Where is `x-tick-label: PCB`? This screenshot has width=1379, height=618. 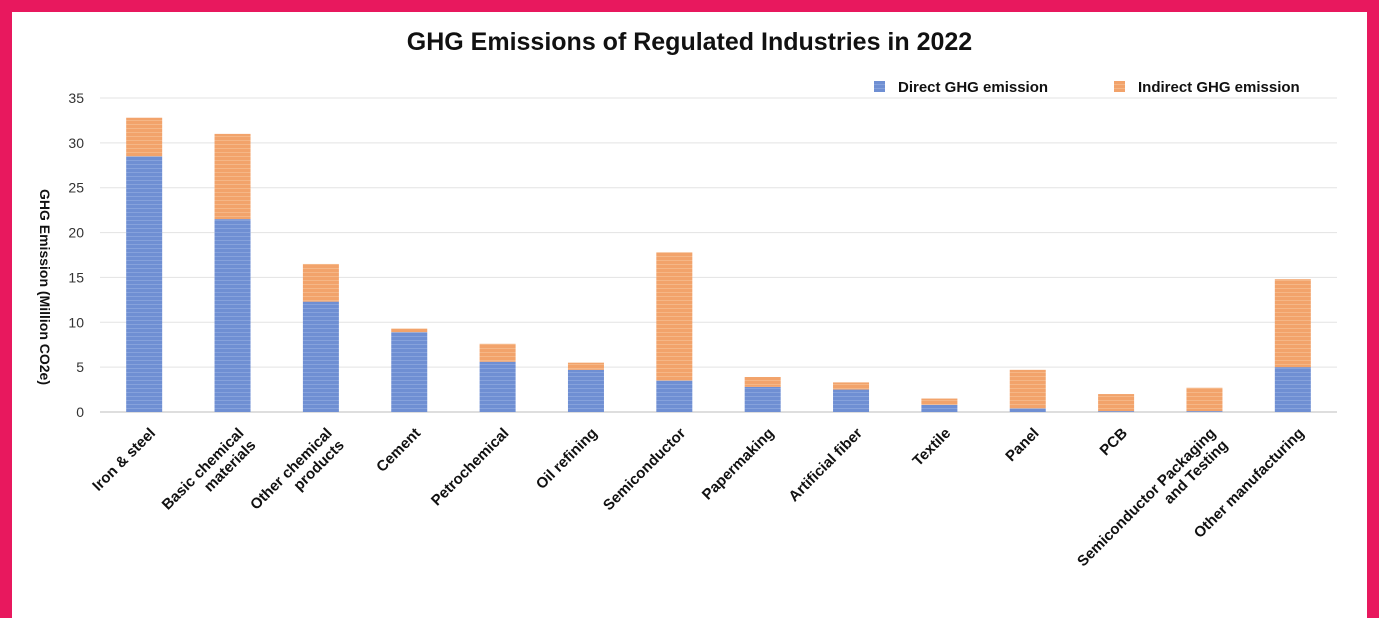
x-tick-label: PCB is located at coordinates (1114, 442).